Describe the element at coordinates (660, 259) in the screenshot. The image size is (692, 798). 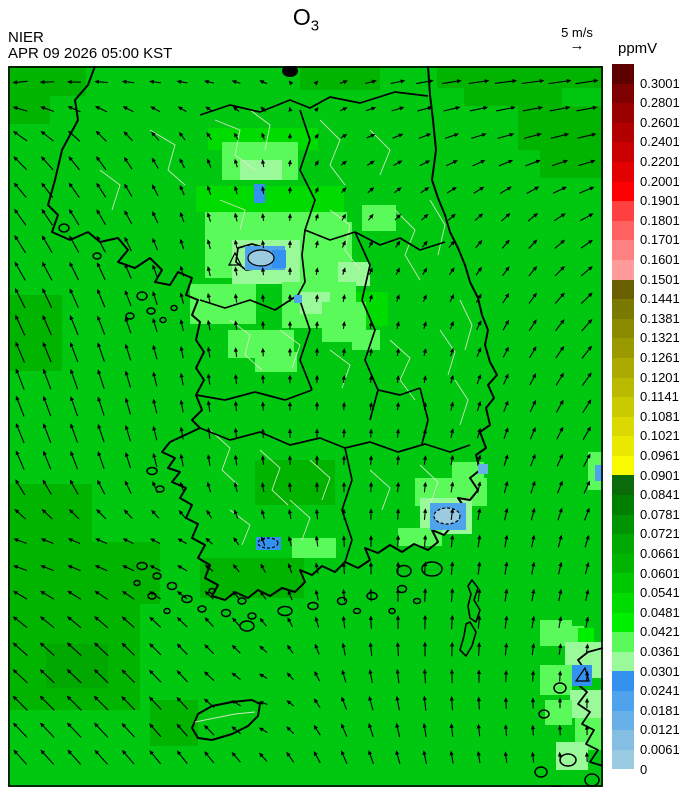
I see `colorbar-tick-label: 0.1601` at that location.